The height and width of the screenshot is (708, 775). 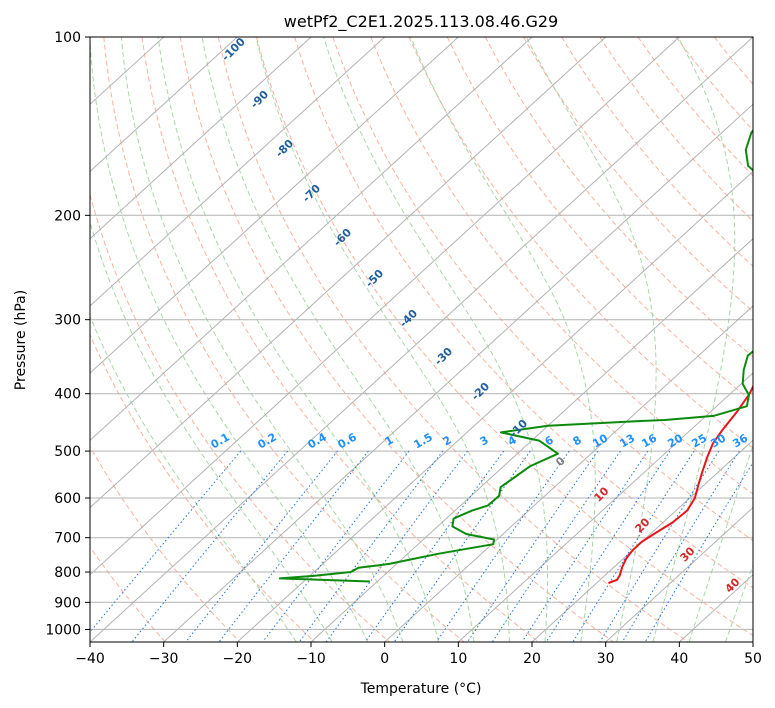 What do you see at coordinates (318, 440) in the screenshot?
I see `mixing-ratio-label: 0.4` at bounding box center [318, 440].